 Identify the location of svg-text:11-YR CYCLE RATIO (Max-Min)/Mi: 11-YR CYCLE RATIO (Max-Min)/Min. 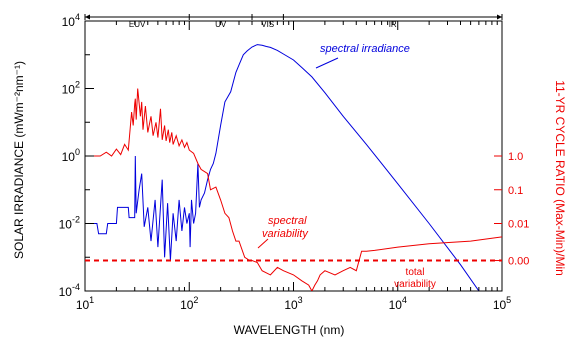
(560, 178).